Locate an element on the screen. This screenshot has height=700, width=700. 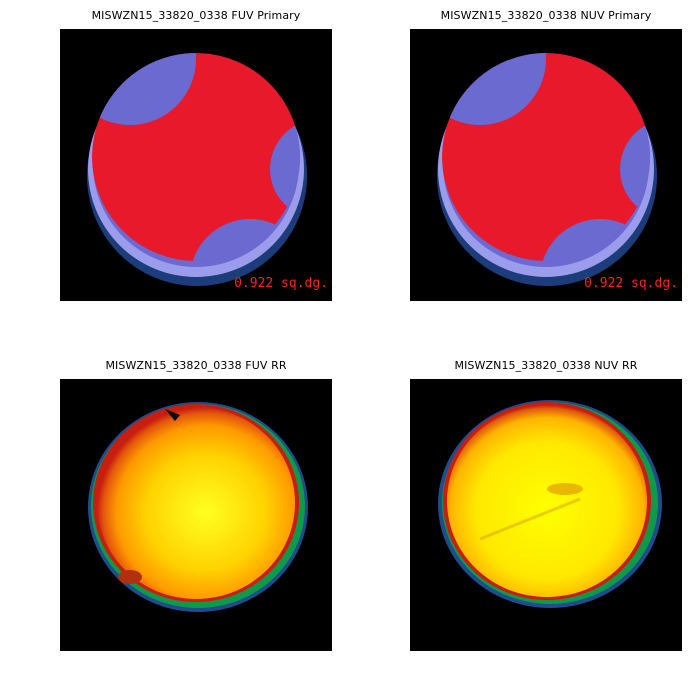
nuv-primary-title: MISWZN15_33820_0338 NUV Primary is located at coordinates (546, 15).